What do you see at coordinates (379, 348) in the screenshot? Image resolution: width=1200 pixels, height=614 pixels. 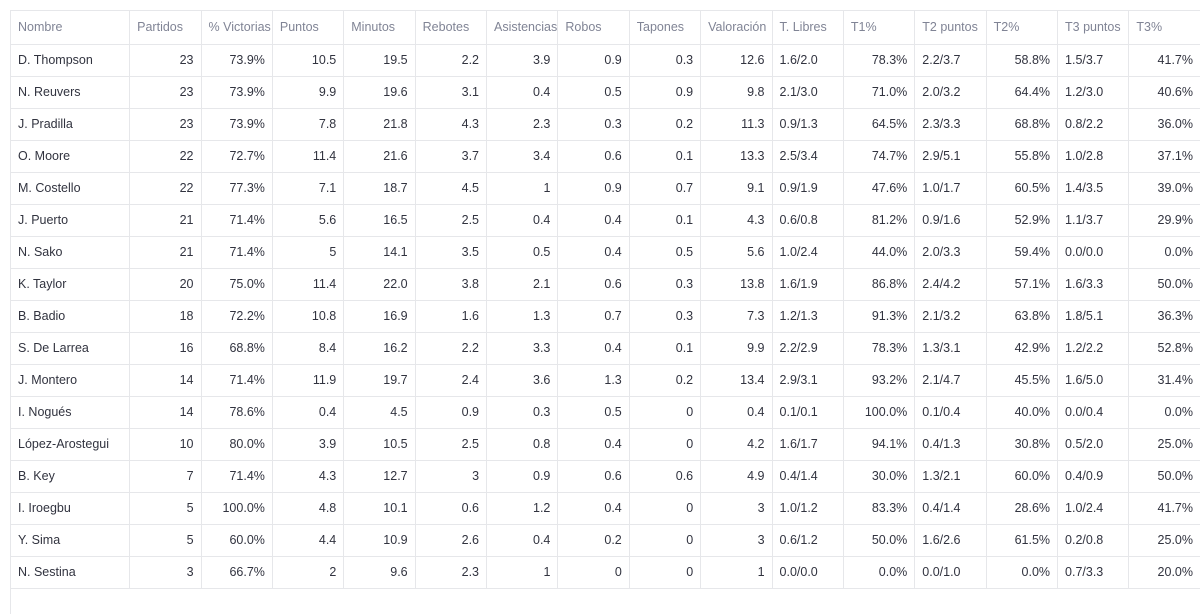 I see `table-cell: 16.2` at bounding box center [379, 348].